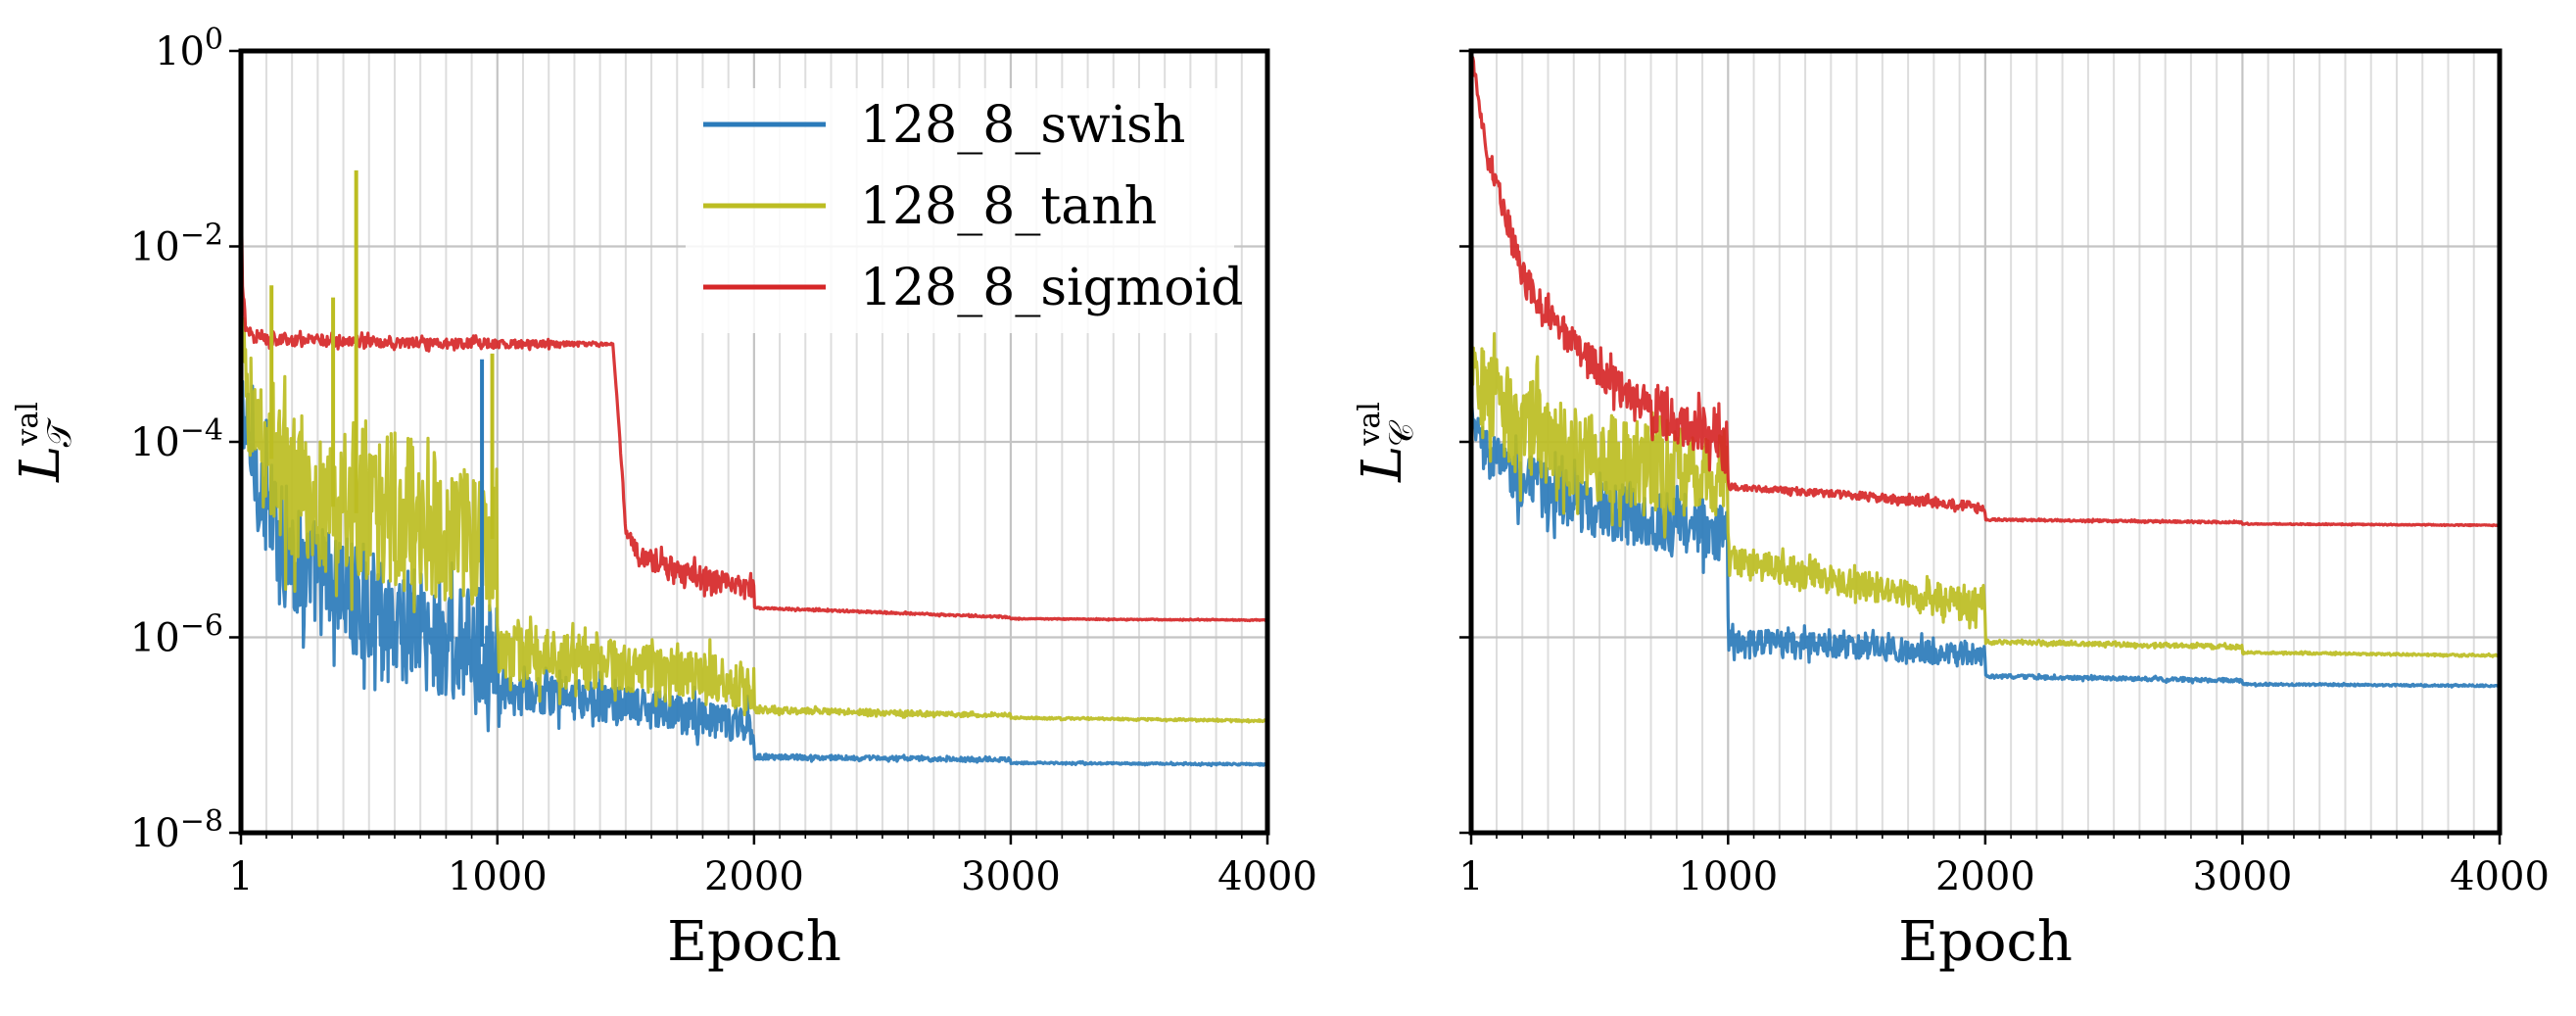 The height and width of the screenshot is (1016, 2576). What do you see at coordinates (1051, 288) in the screenshot?
I see `legend-label-sigmoid: 128_8_sigmoid` at bounding box center [1051, 288].